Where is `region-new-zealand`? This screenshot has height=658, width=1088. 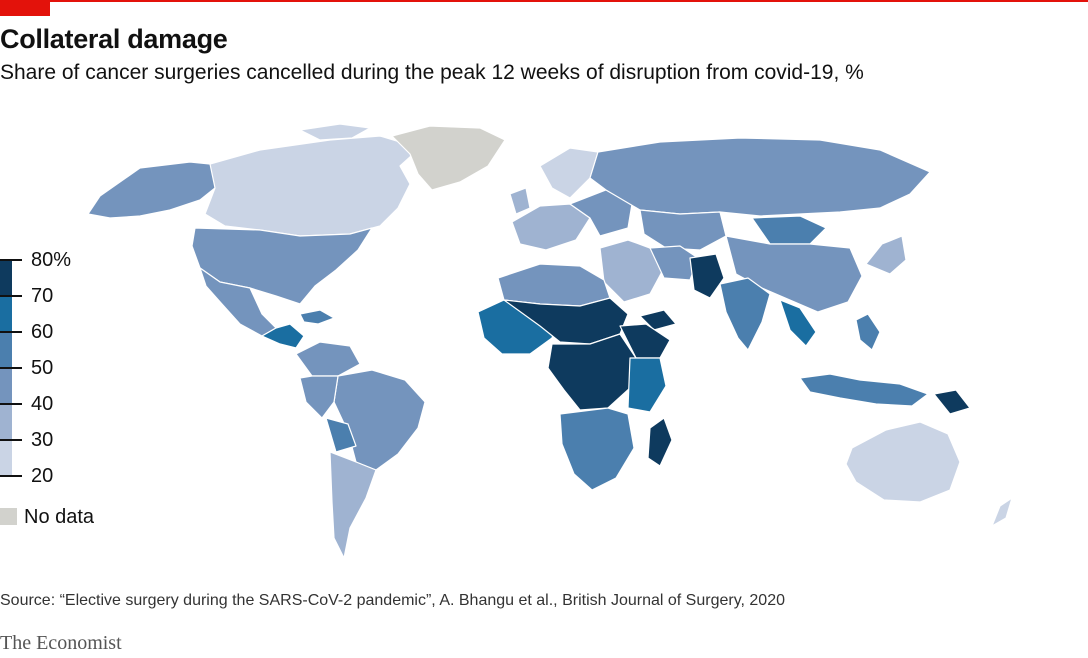
region-new-zealand is located at coordinates (1002, 512).